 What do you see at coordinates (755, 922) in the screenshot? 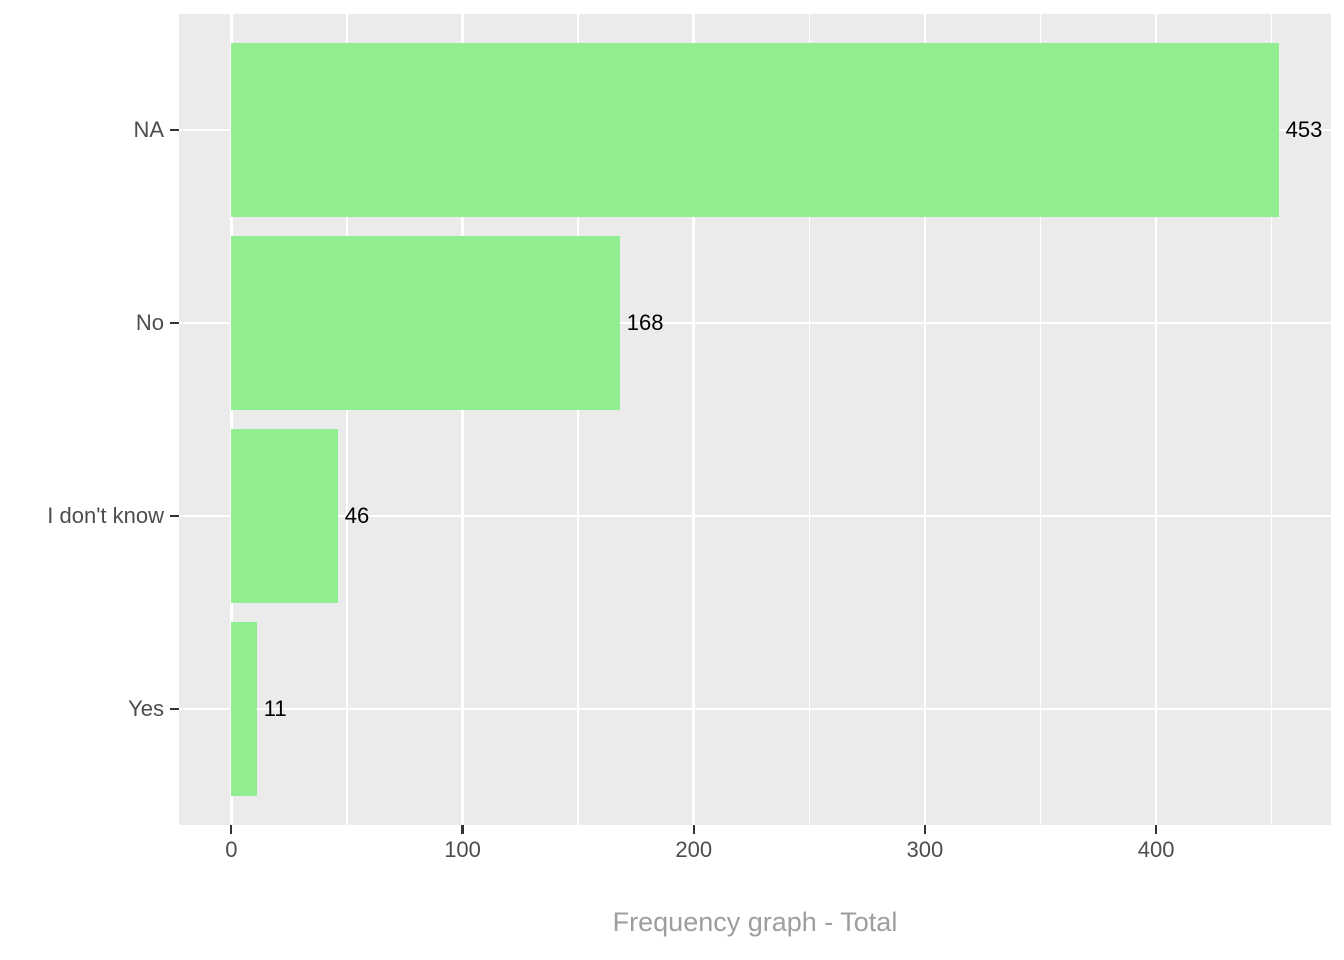
I see `x-axis-title: Frequency graph - Total` at bounding box center [755, 922].